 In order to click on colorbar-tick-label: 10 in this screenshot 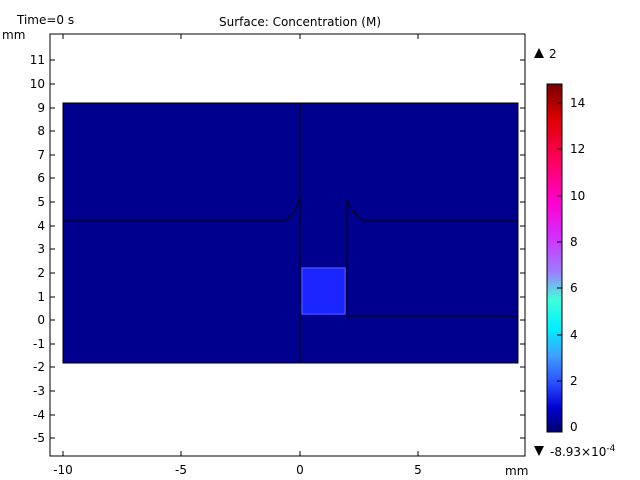, I will do `click(577, 196)`.